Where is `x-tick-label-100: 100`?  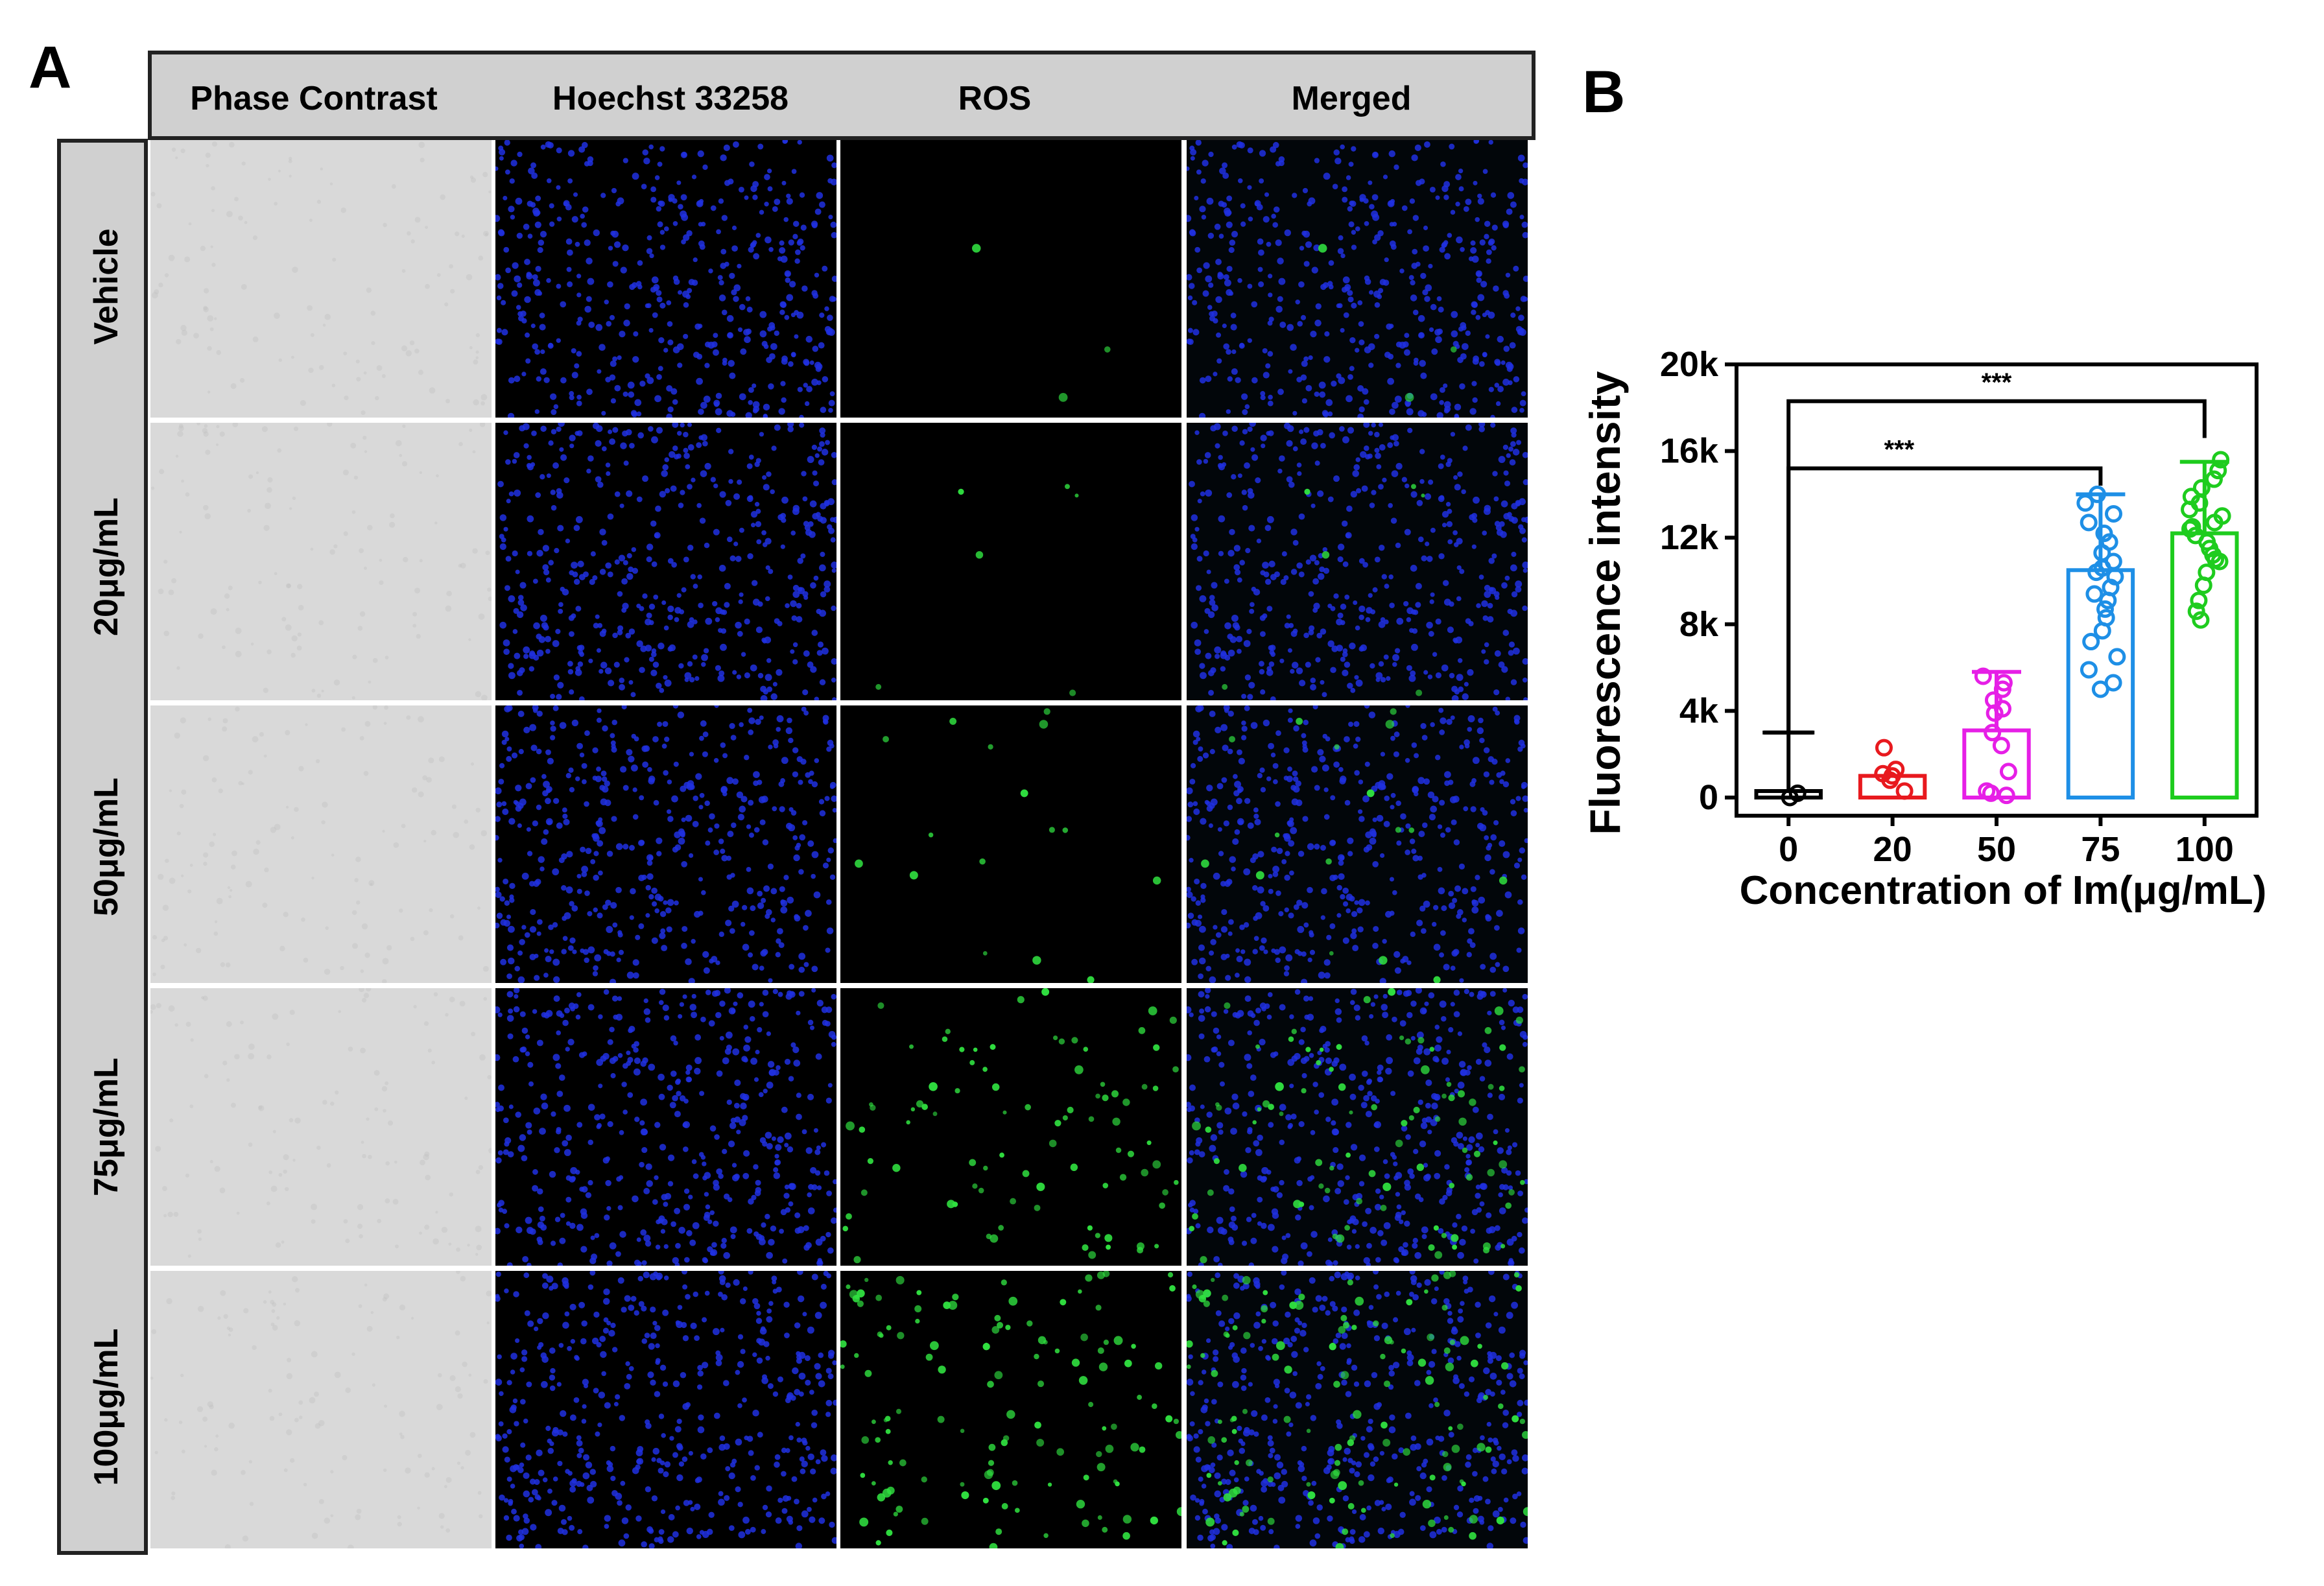
x-tick-label-100: 100 is located at coordinates (2205, 849).